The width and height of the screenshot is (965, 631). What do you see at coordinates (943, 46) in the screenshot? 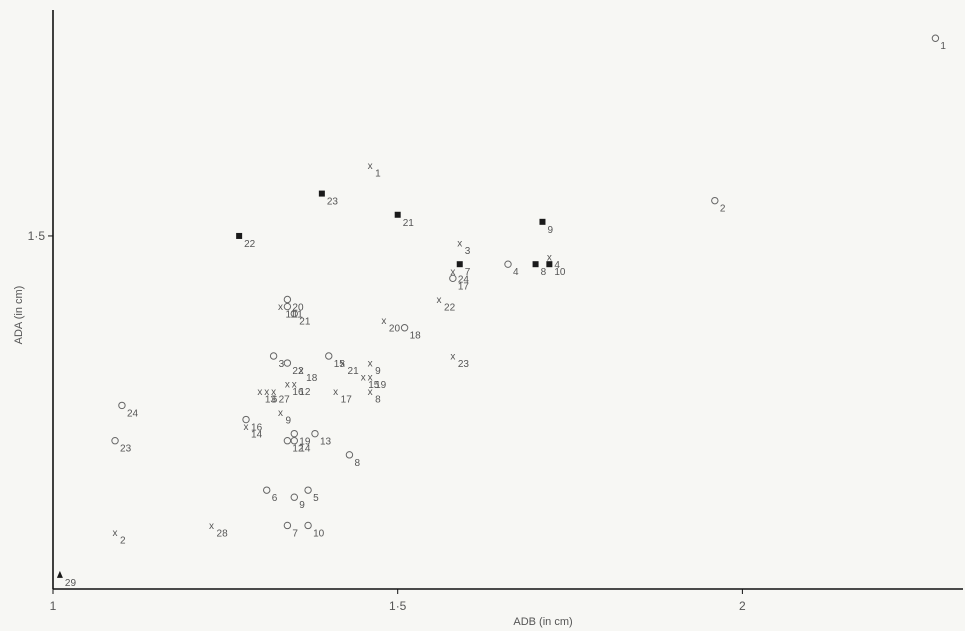
I see `point-label: 1` at bounding box center [943, 46].